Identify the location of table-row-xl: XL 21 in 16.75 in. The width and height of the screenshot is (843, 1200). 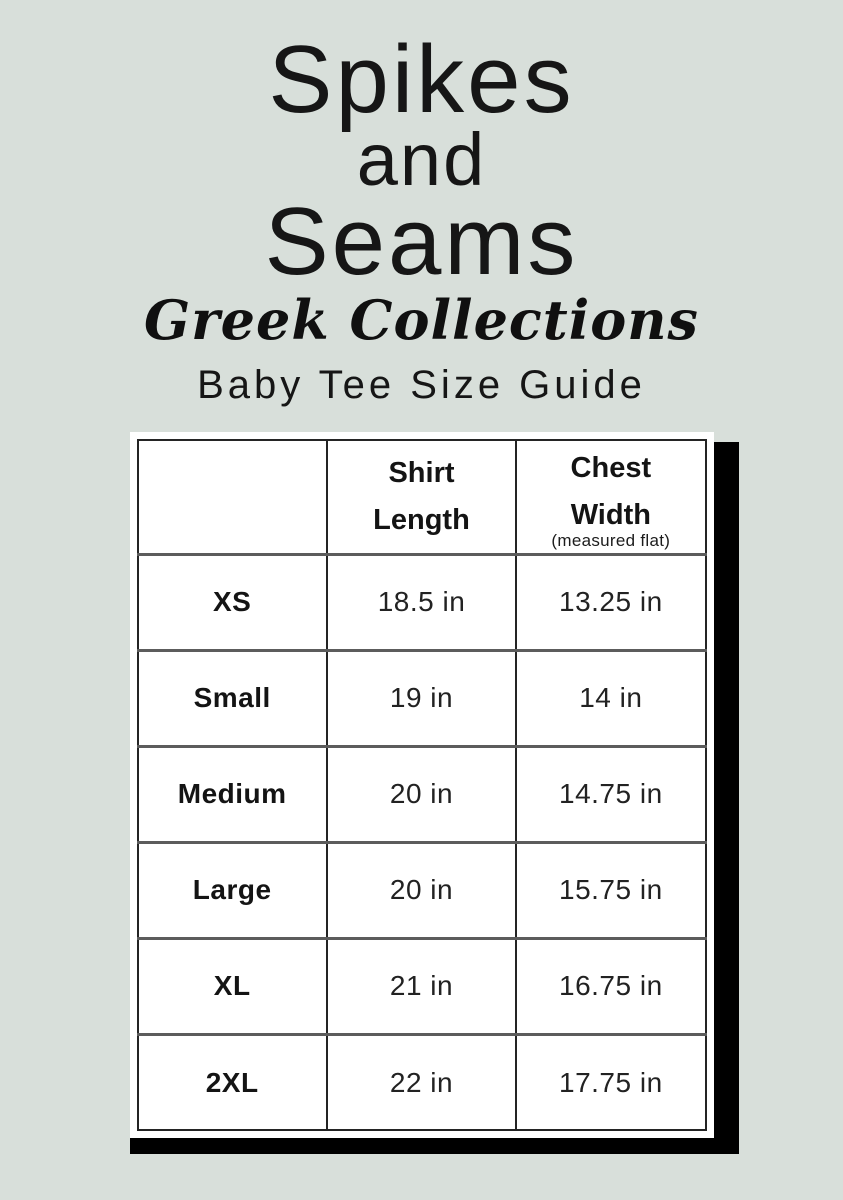
(421, 987).